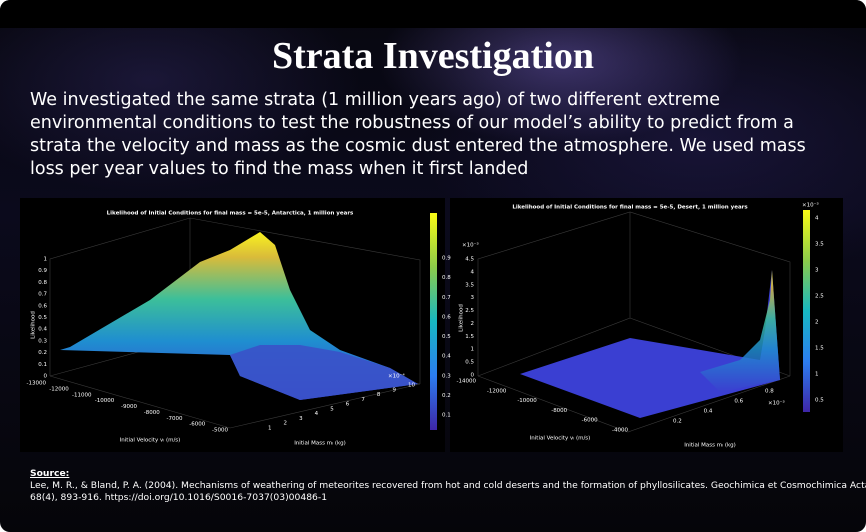  Describe the element at coordinates (379, 395) in the screenshot. I see `y-tick-label: 8` at that location.